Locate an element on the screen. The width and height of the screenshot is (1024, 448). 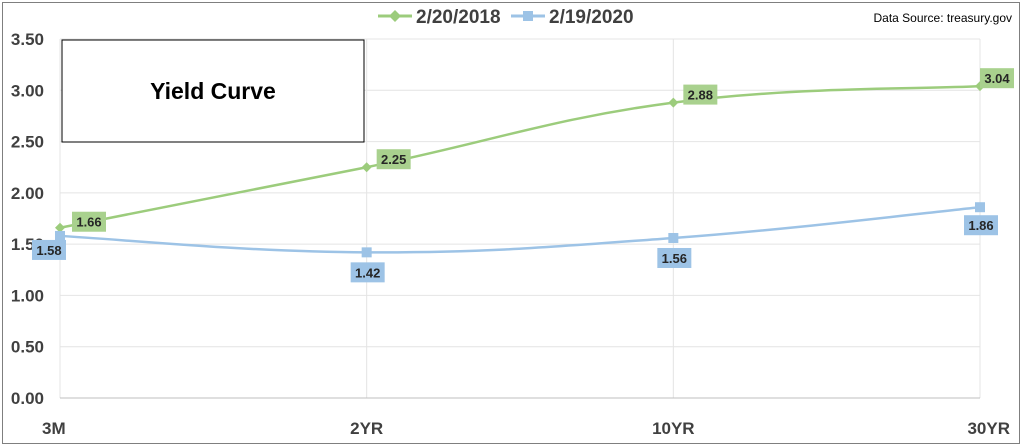
data-label: 1.58 is located at coordinates (48, 250).